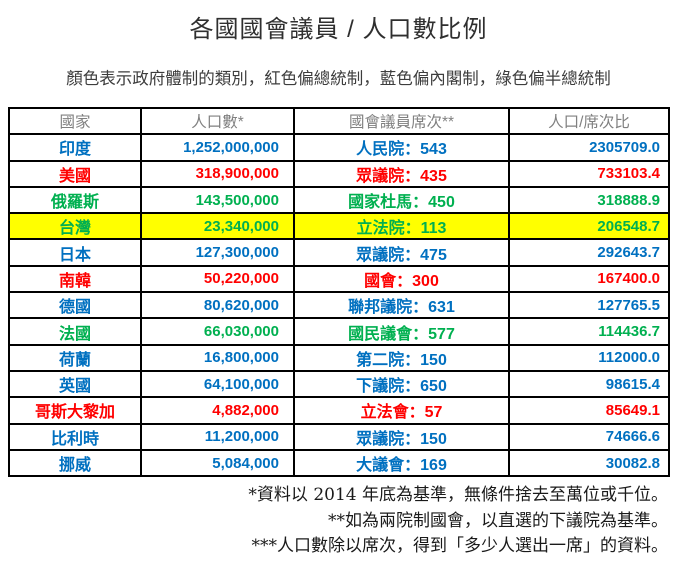  Describe the element at coordinates (401, 436) in the screenshot. I see `cell-seats: 眾議院：150` at that location.